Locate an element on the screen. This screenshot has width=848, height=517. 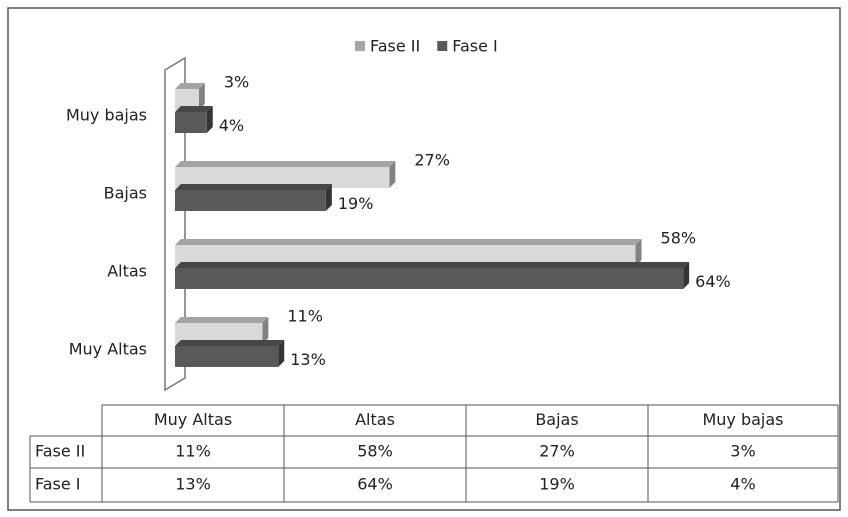
y-tick-label: Muy Altas is located at coordinates (108, 349).